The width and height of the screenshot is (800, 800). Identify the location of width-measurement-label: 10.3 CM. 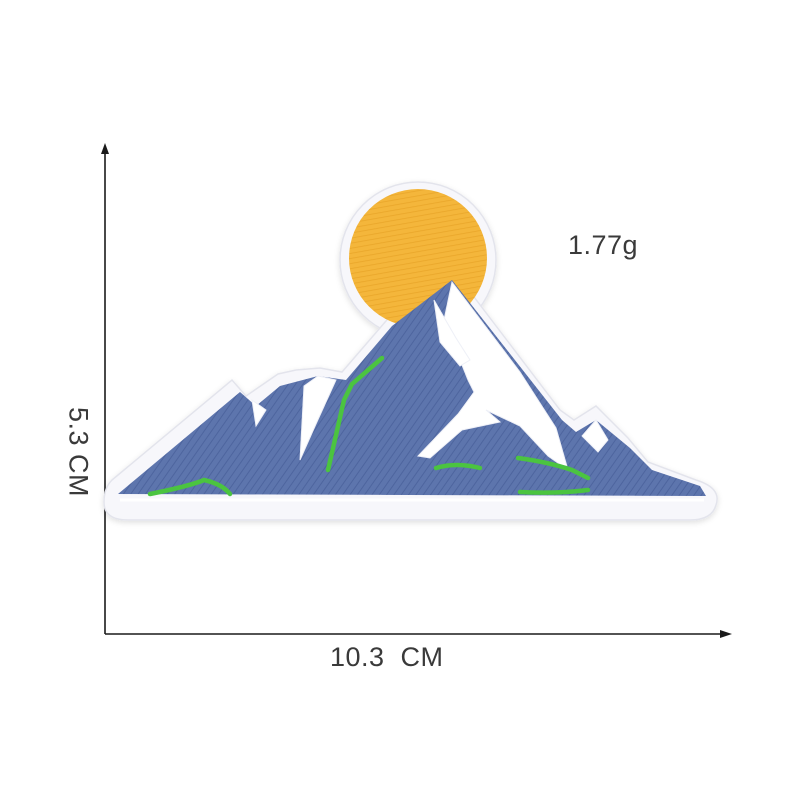
(387, 657).